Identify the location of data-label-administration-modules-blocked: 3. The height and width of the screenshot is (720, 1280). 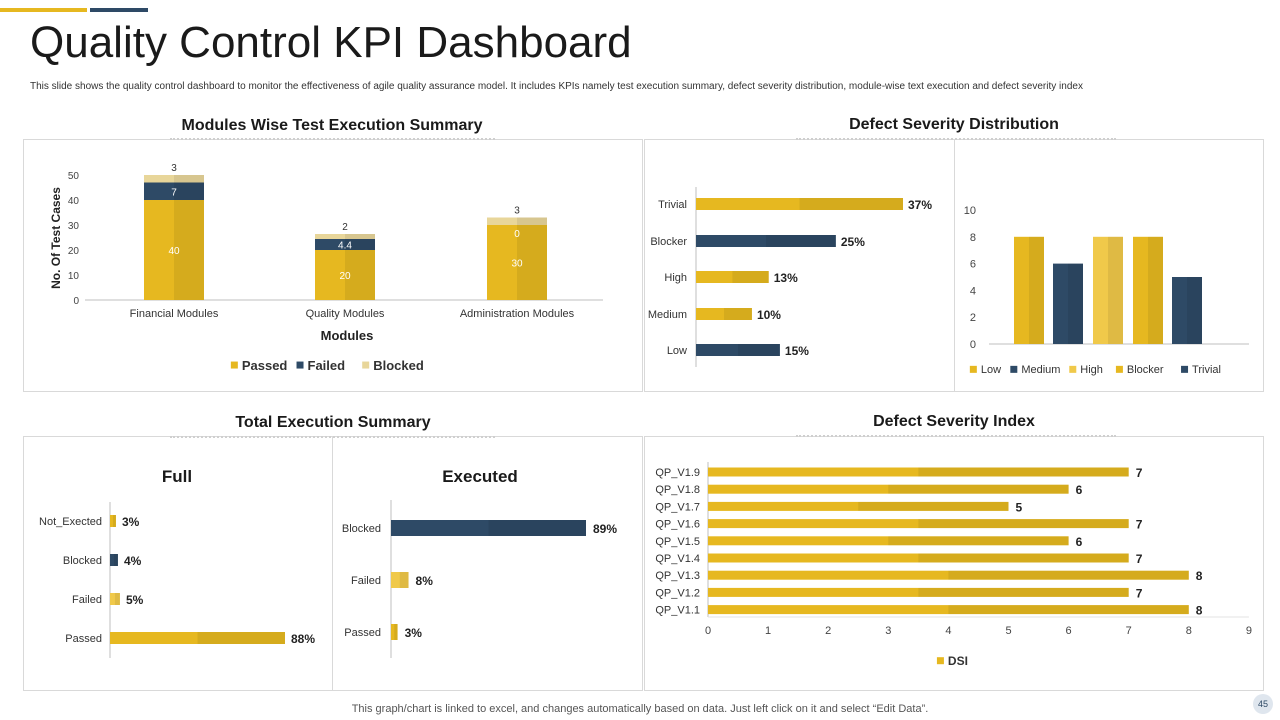
(517, 211).